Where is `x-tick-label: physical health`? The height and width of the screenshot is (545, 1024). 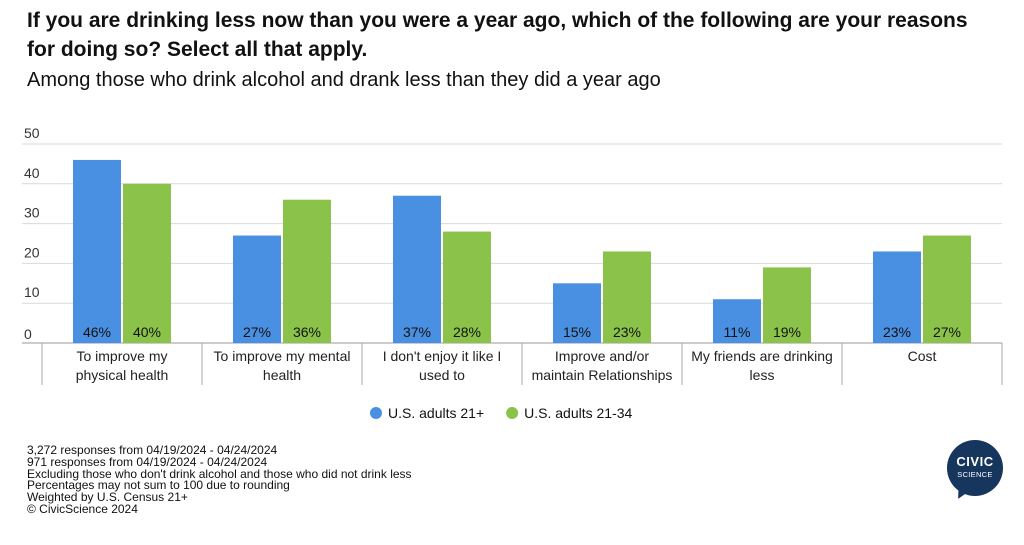
x-tick-label: physical health is located at coordinates (122, 375).